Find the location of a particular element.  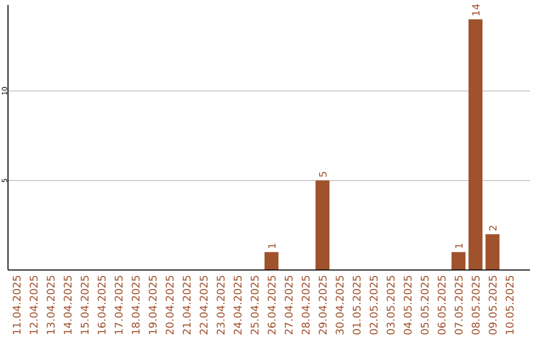

x-tick-label: 25.04.2025 is located at coordinates (256, 305).